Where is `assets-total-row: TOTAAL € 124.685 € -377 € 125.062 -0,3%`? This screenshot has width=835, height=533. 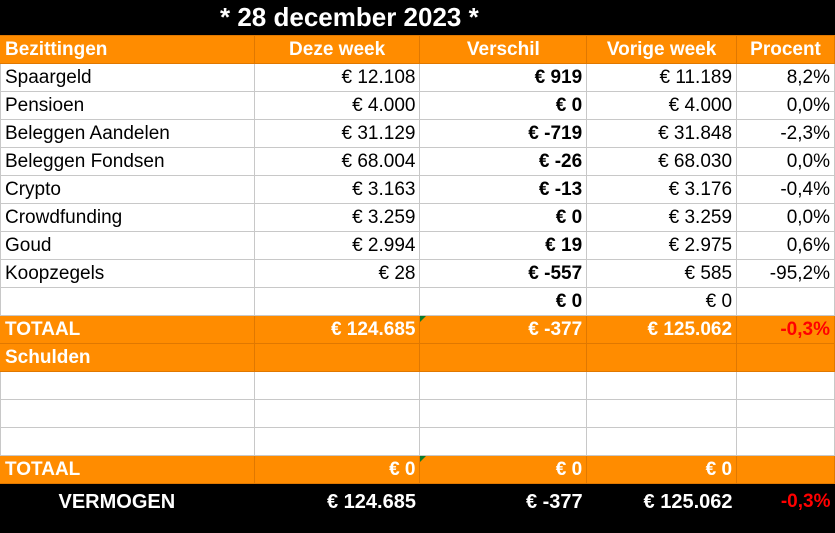
assets-total-row: TOTAAL € 124.685 € -377 € 125.062 -0,3% is located at coordinates (417, 329).